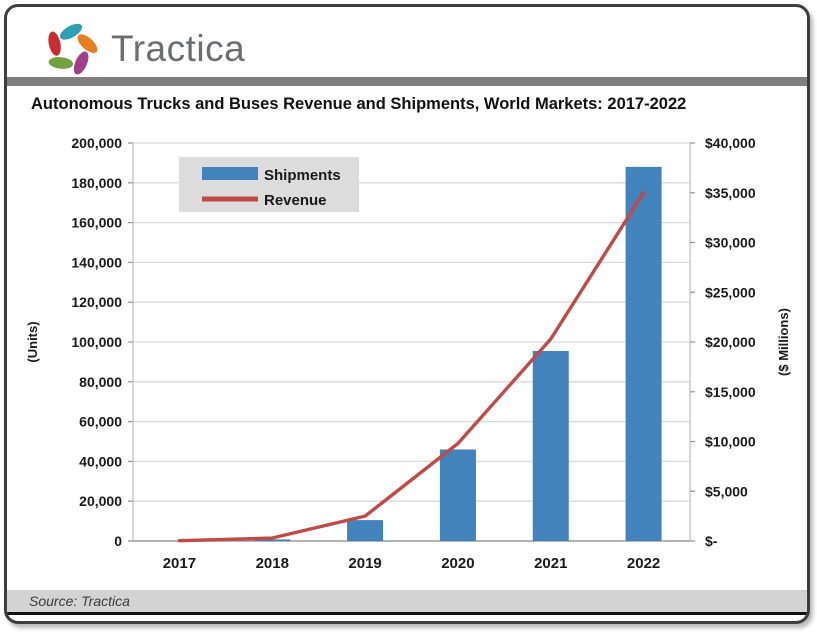 The width and height of the screenshot is (817, 636). I want to click on svg-text: 20,000, so click(100, 501).